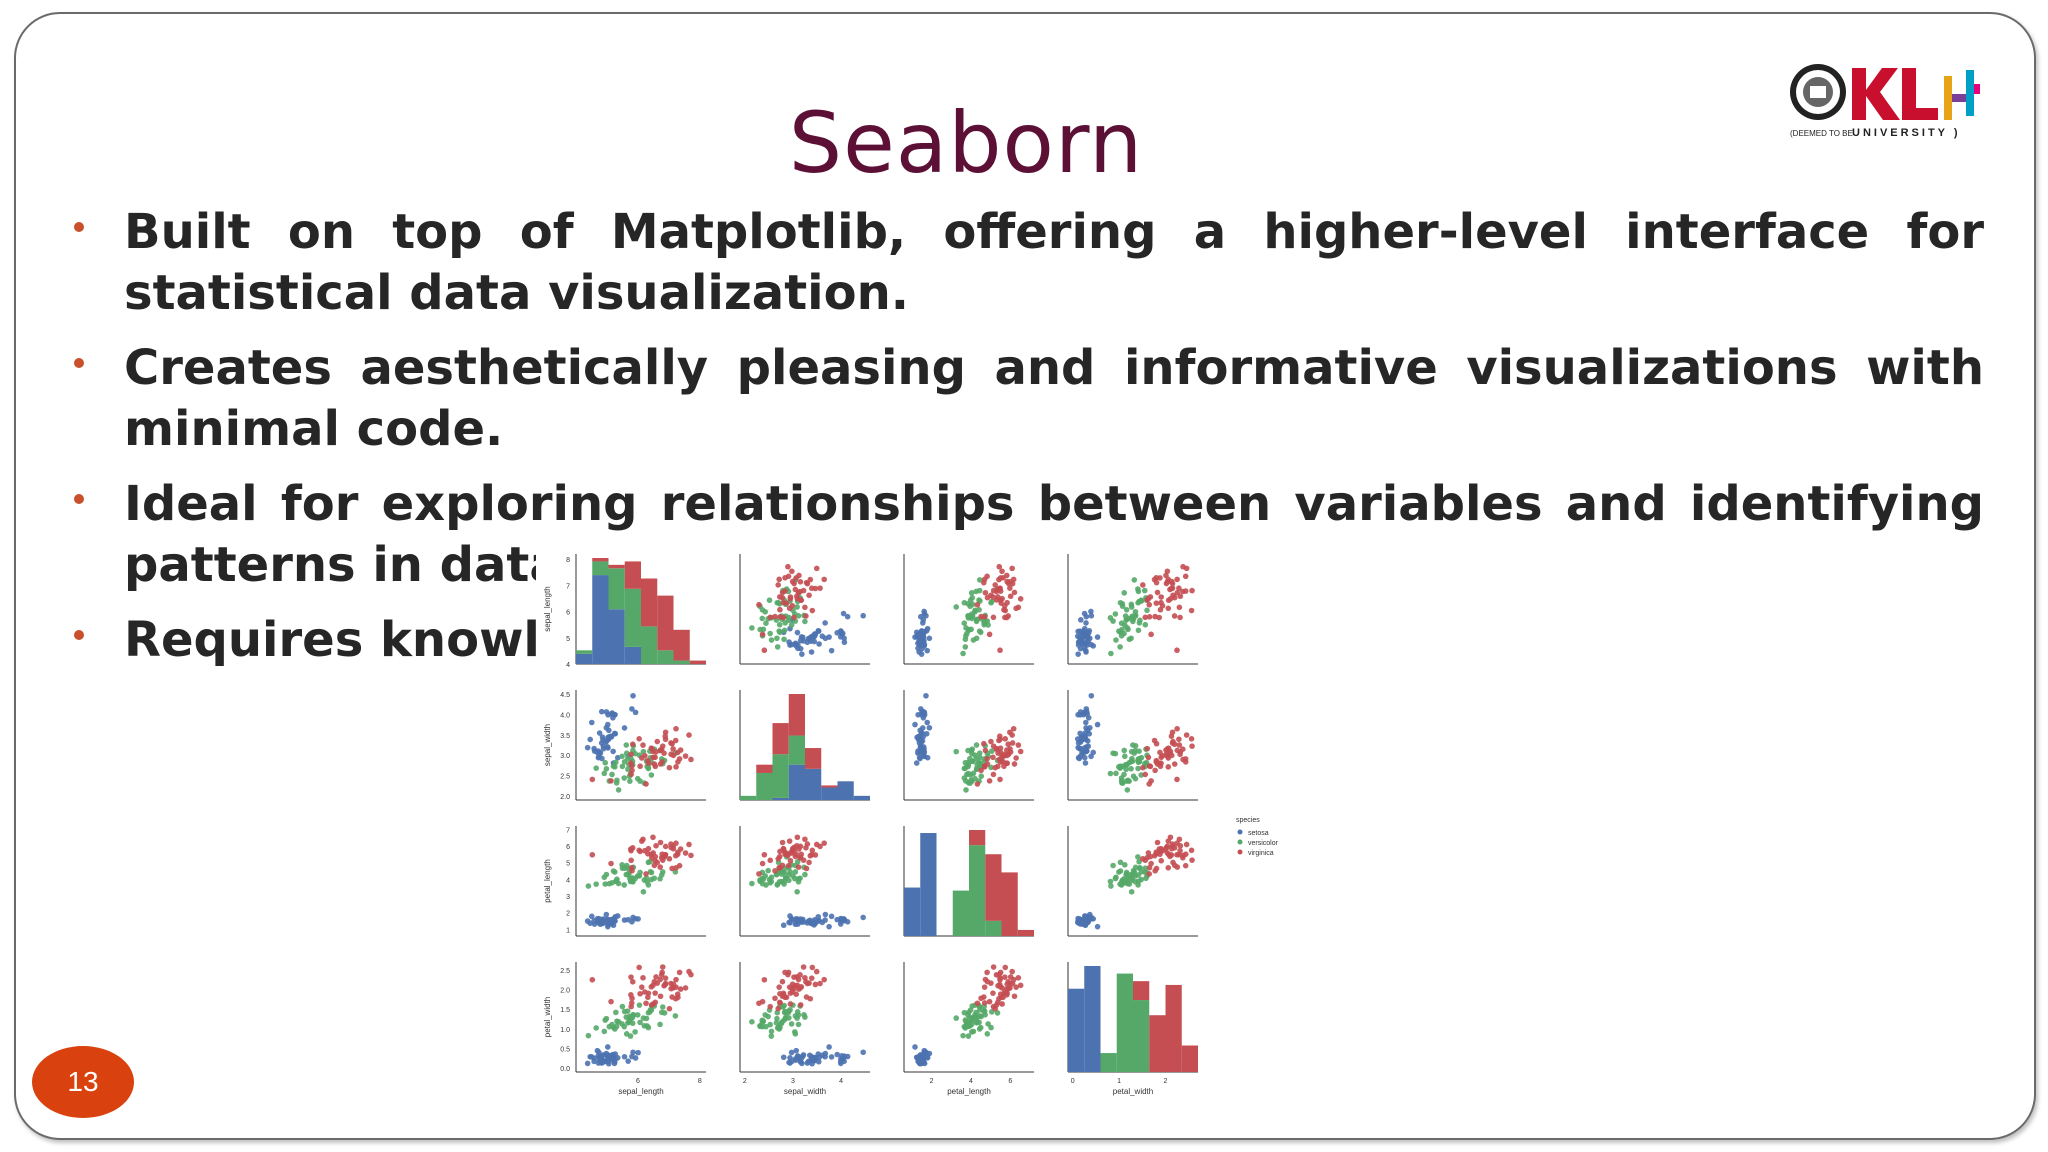  Describe the element at coordinates (79, 363) in the screenshot. I see `bullet-dot-icon` at that location.